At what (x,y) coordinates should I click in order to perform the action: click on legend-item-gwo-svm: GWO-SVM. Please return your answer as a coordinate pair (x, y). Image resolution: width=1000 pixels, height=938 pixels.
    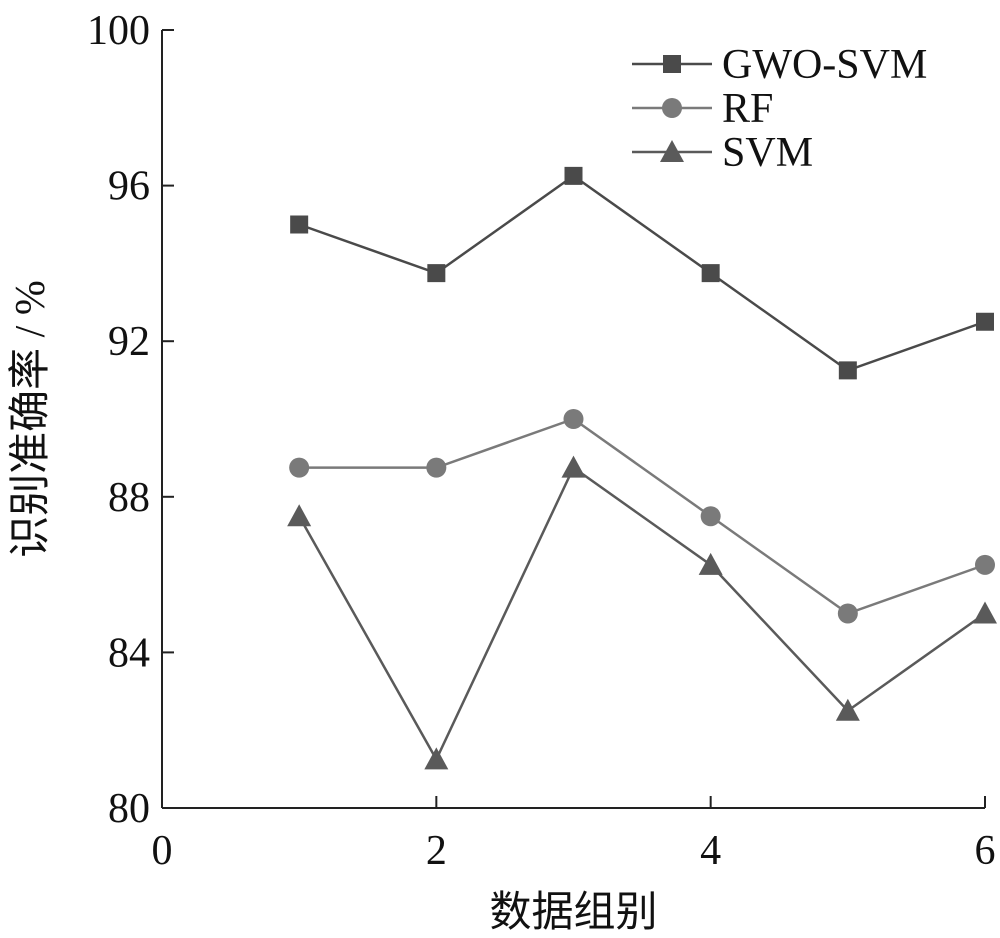
    Looking at the image, I should click on (779, 65).